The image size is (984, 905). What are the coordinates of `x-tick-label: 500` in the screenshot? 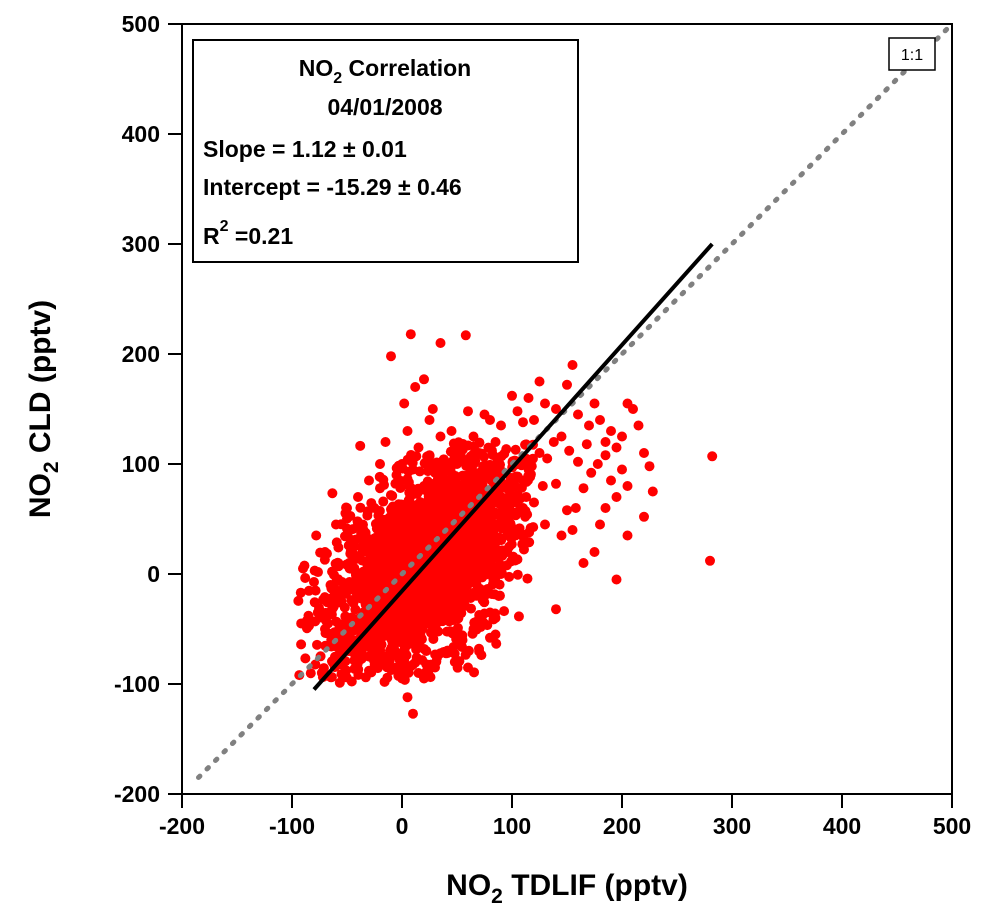 It's located at (952, 826).